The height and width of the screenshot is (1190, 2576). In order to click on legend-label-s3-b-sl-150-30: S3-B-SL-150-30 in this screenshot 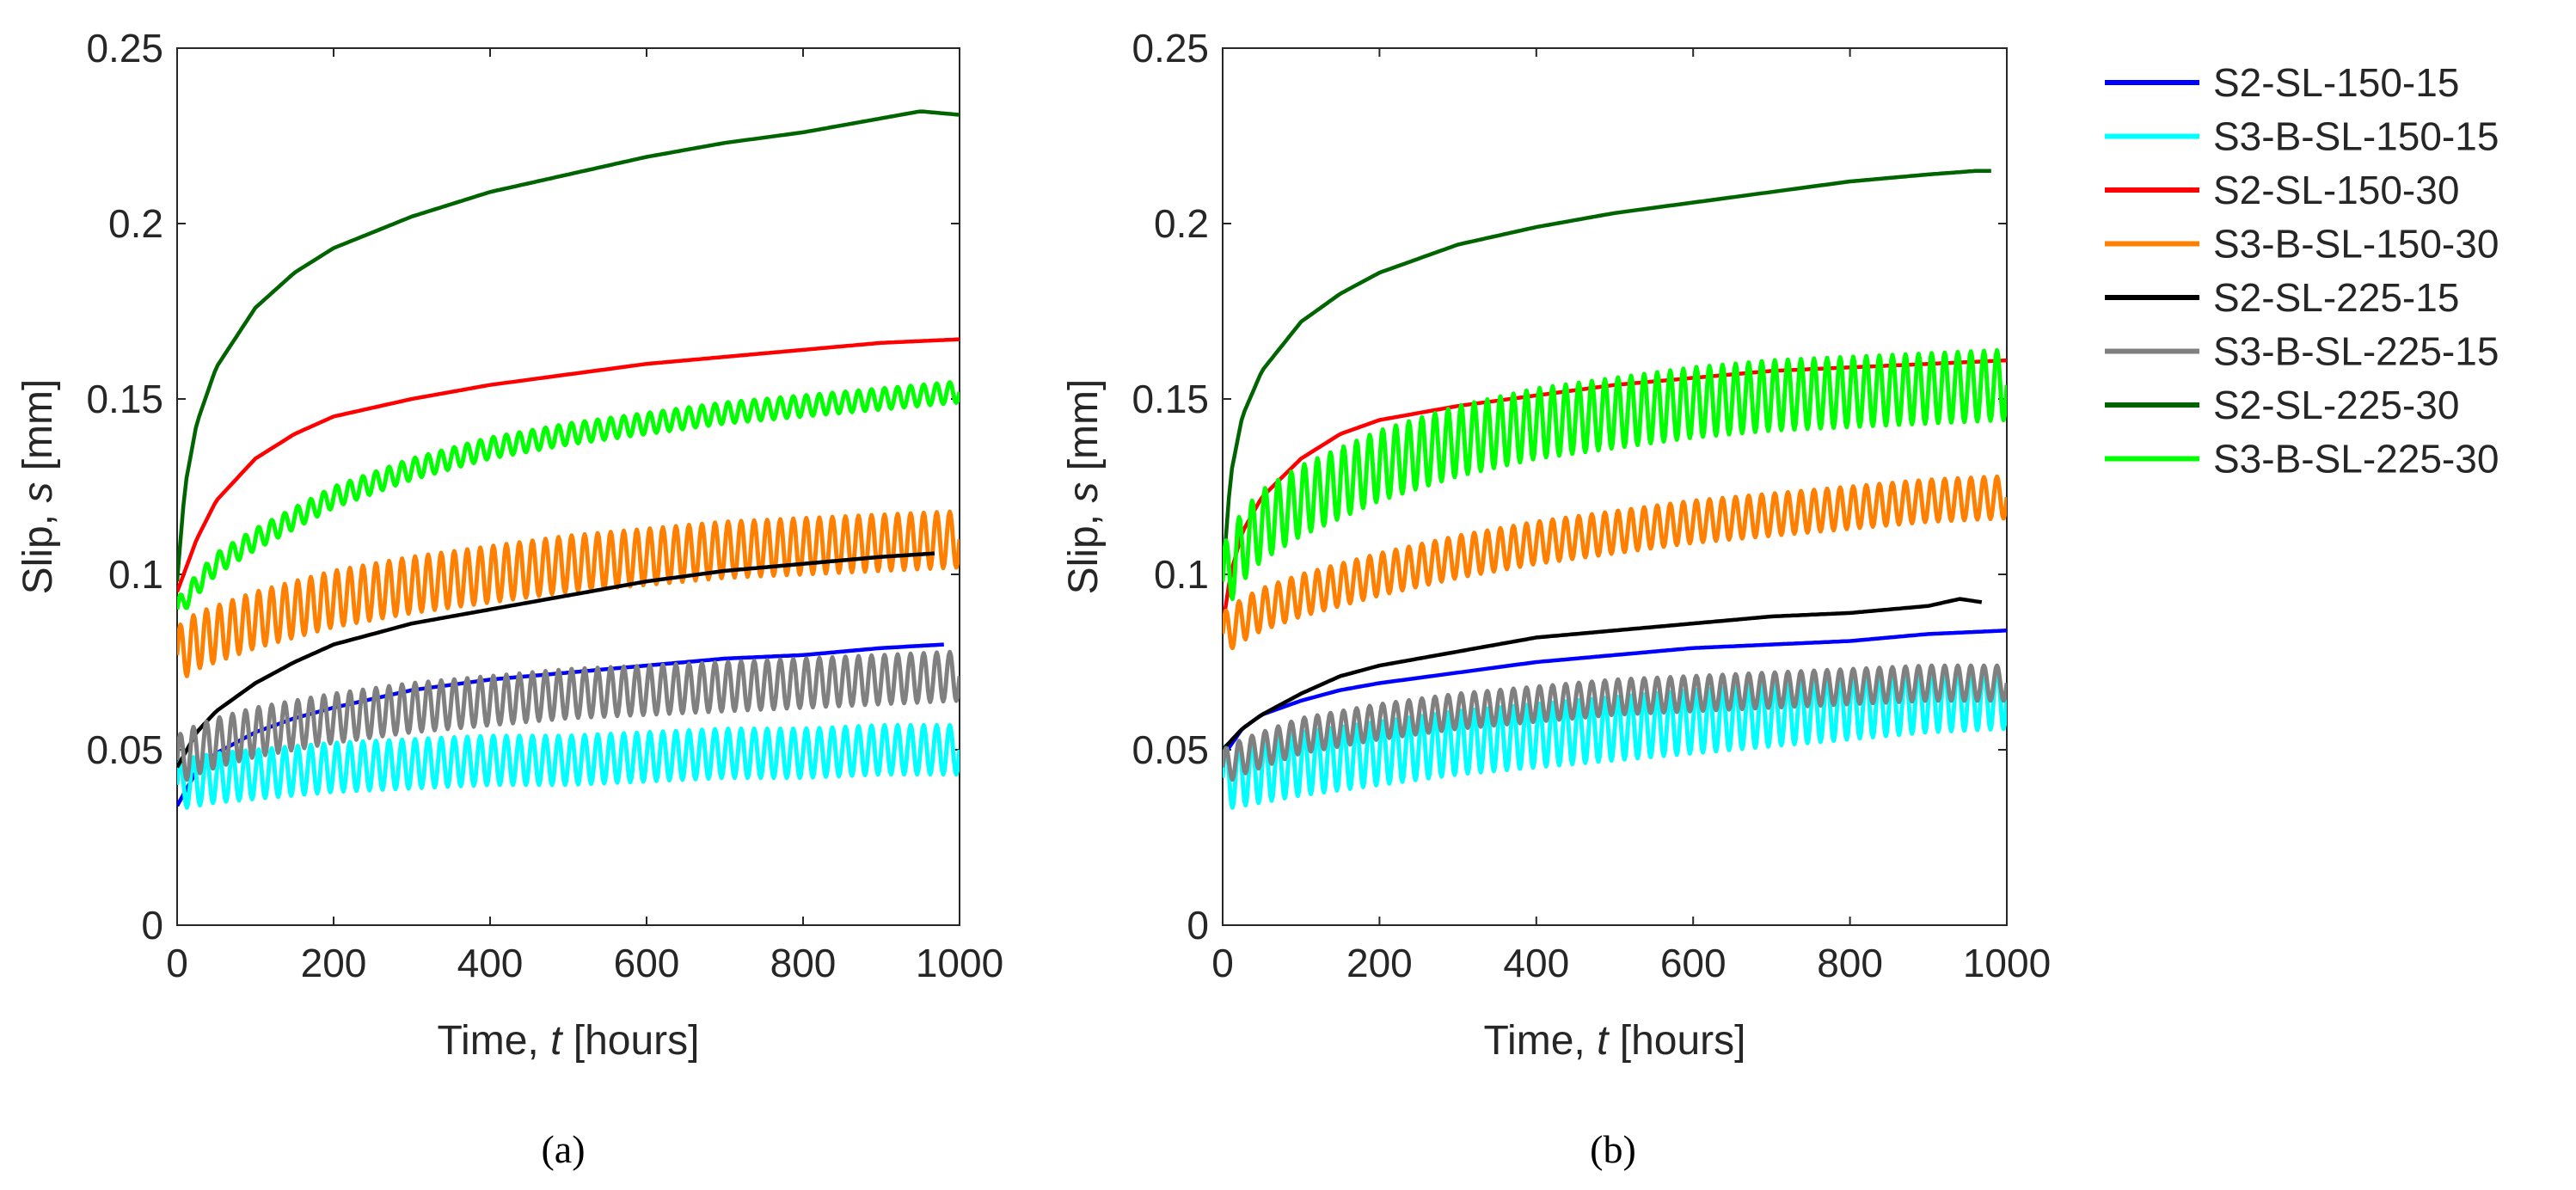, I will do `click(2356, 244)`.